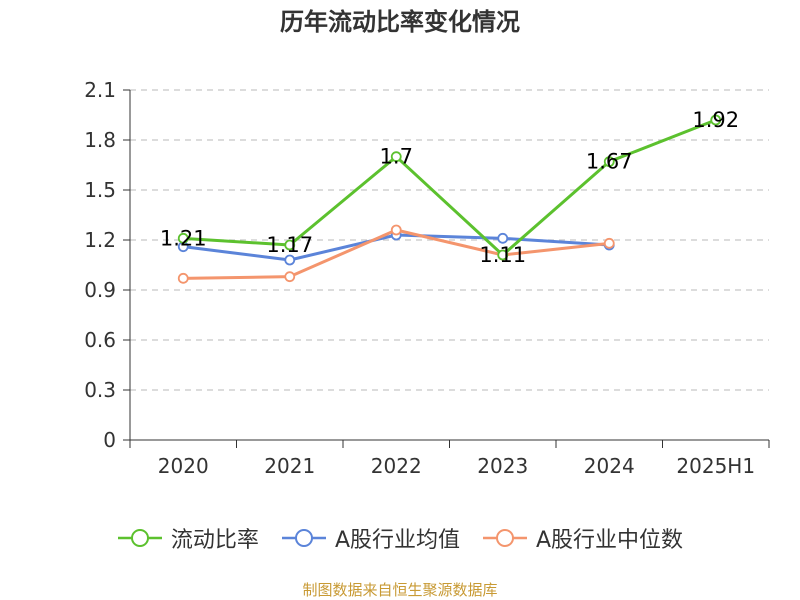 The width and height of the screenshot is (800, 600). I want to click on y-tick-label: 1.8, so click(100, 140).